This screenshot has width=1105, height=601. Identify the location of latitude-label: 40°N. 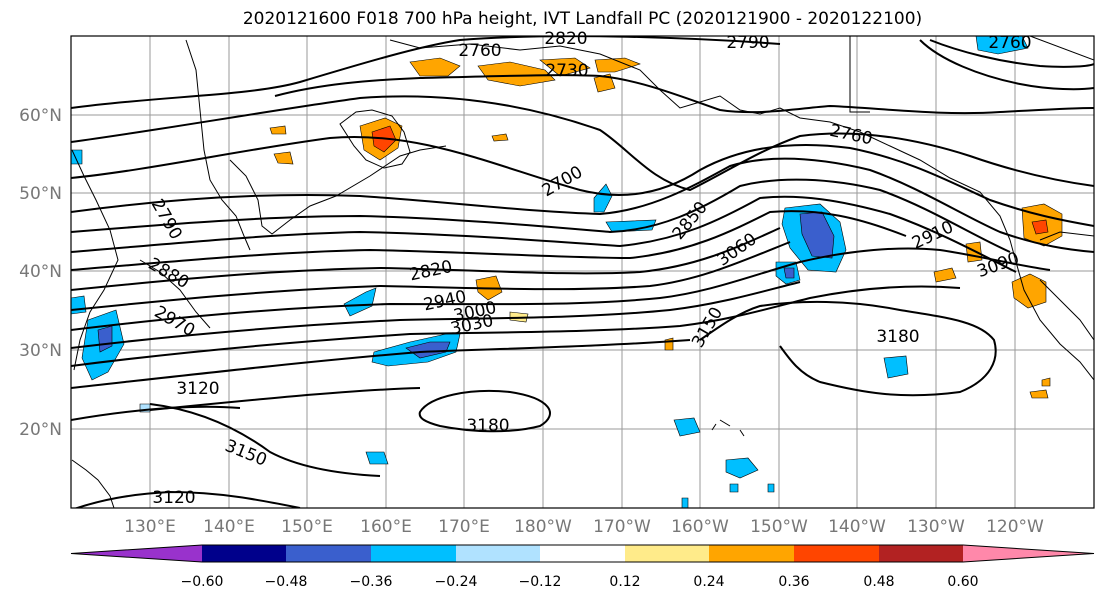
(40, 272).